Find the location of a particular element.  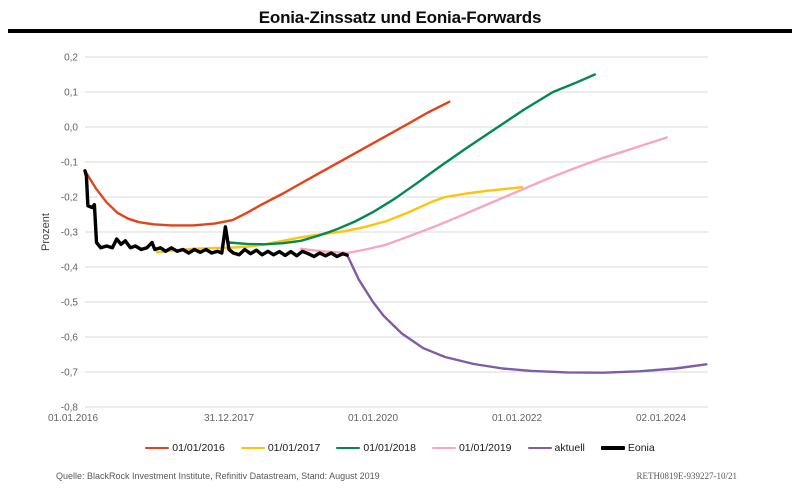

y-axis-title: Prozent is located at coordinates (46, 232).